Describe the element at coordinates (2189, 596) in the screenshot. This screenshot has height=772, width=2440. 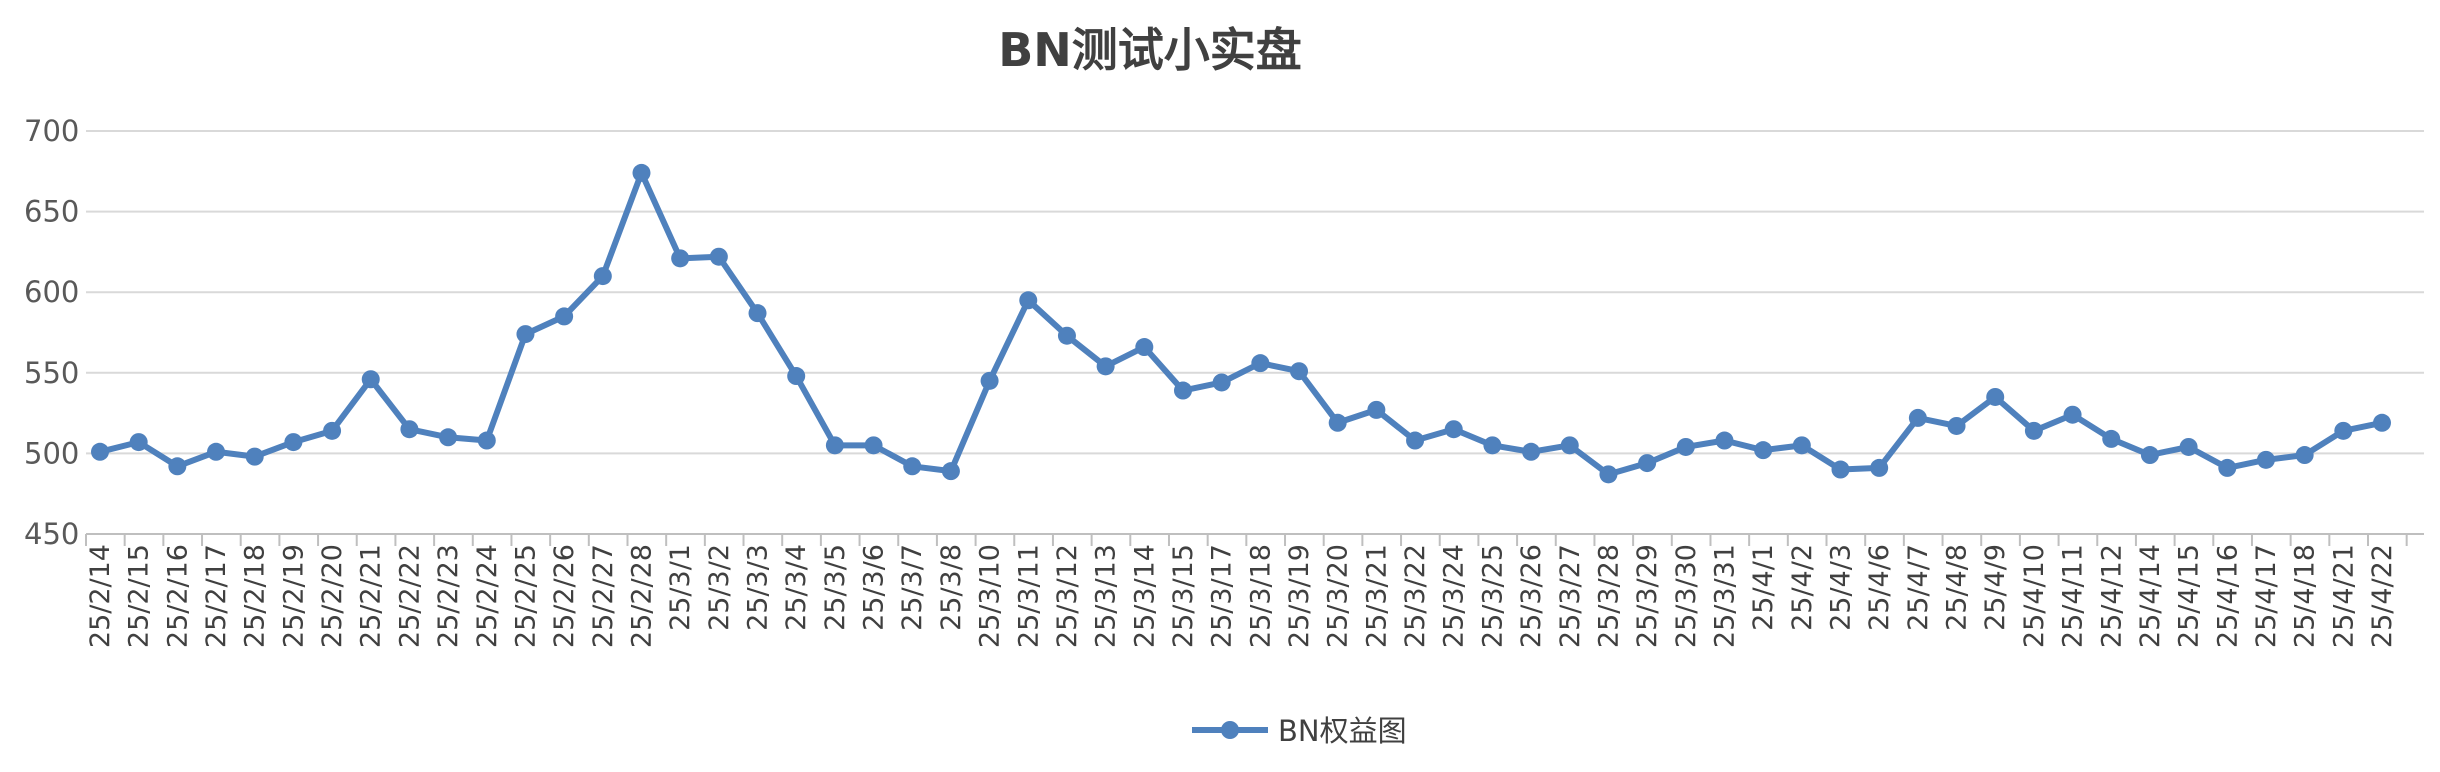
I see `x-tick-label: 25/4/15` at that location.